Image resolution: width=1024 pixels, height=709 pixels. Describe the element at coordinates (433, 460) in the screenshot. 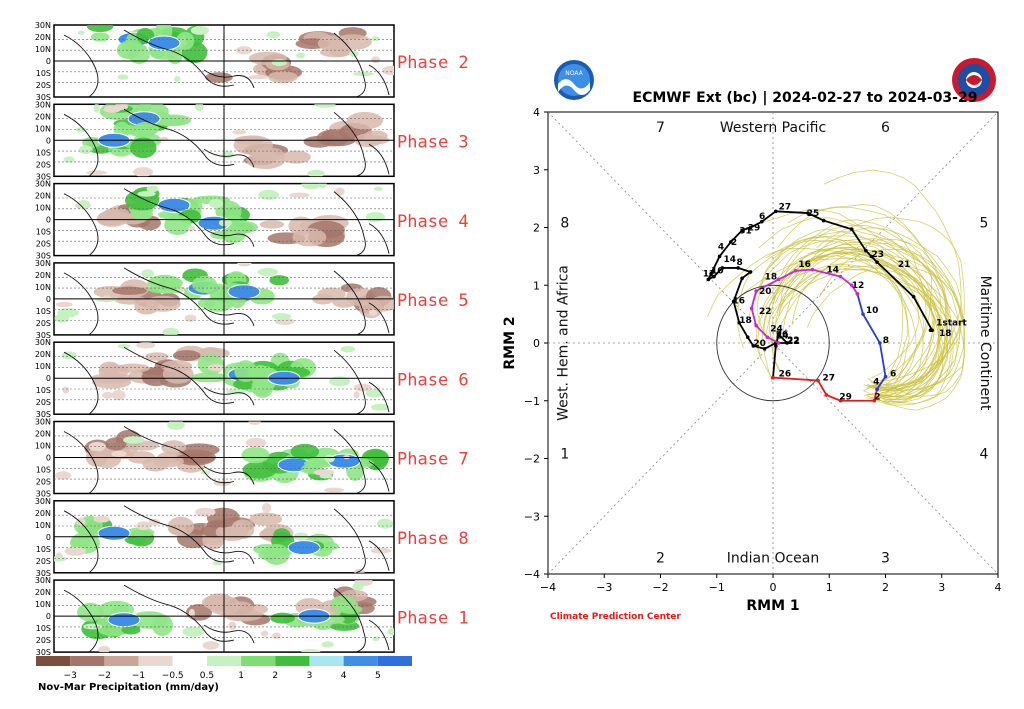

I see `phase-label: Phase 7` at that location.